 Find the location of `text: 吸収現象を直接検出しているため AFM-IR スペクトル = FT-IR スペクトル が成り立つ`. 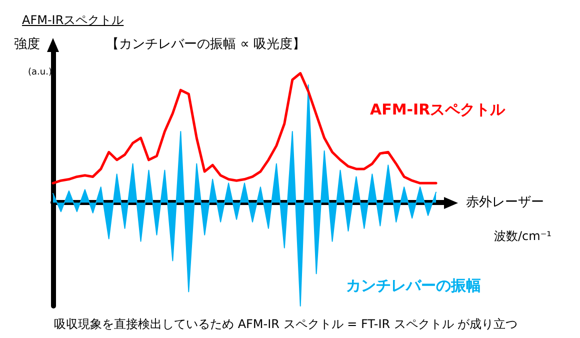

text: 吸収現象を直接検出しているため AFM-IR スペクトル = FT-IR スペクトル が成り立つ is located at coordinates (286, 324).